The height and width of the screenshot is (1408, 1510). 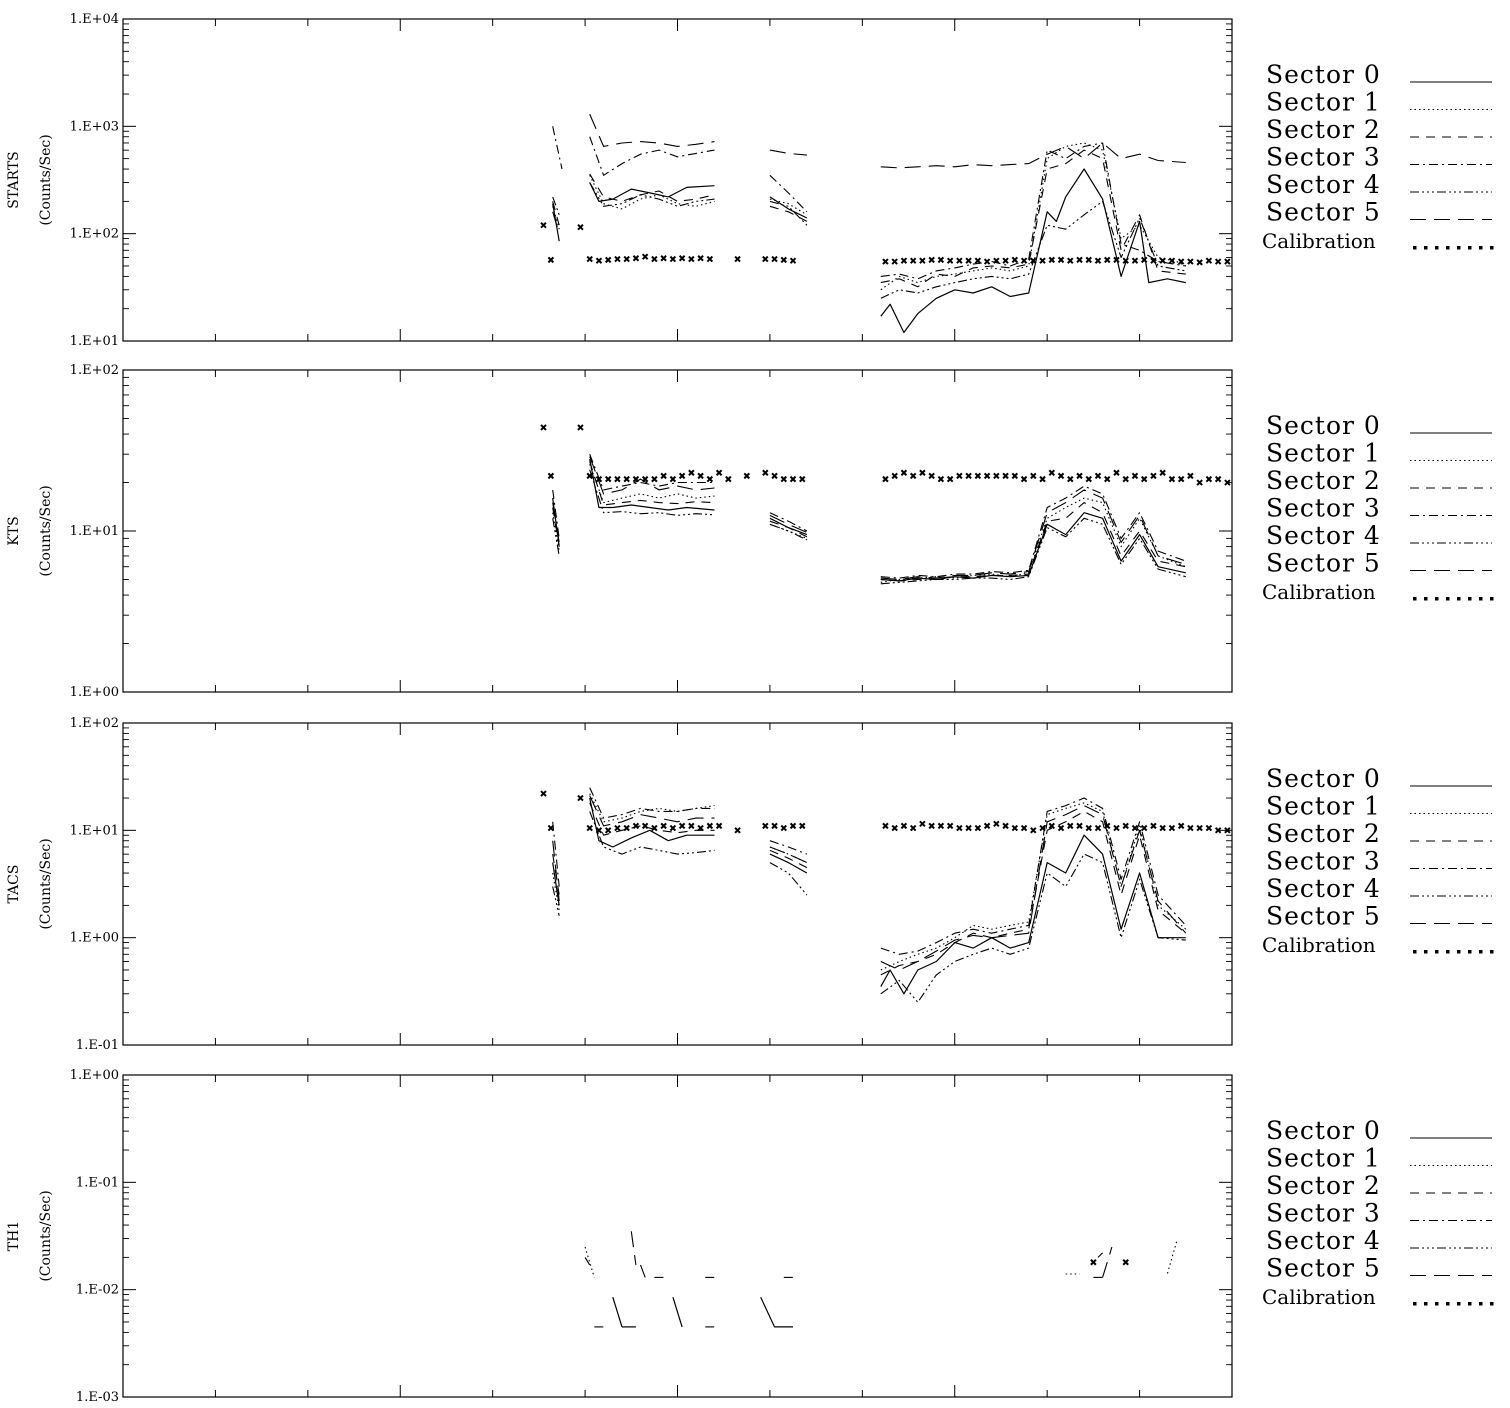 What do you see at coordinates (1323, 563) in the screenshot?
I see `legend-label: Sector 5` at bounding box center [1323, 563].